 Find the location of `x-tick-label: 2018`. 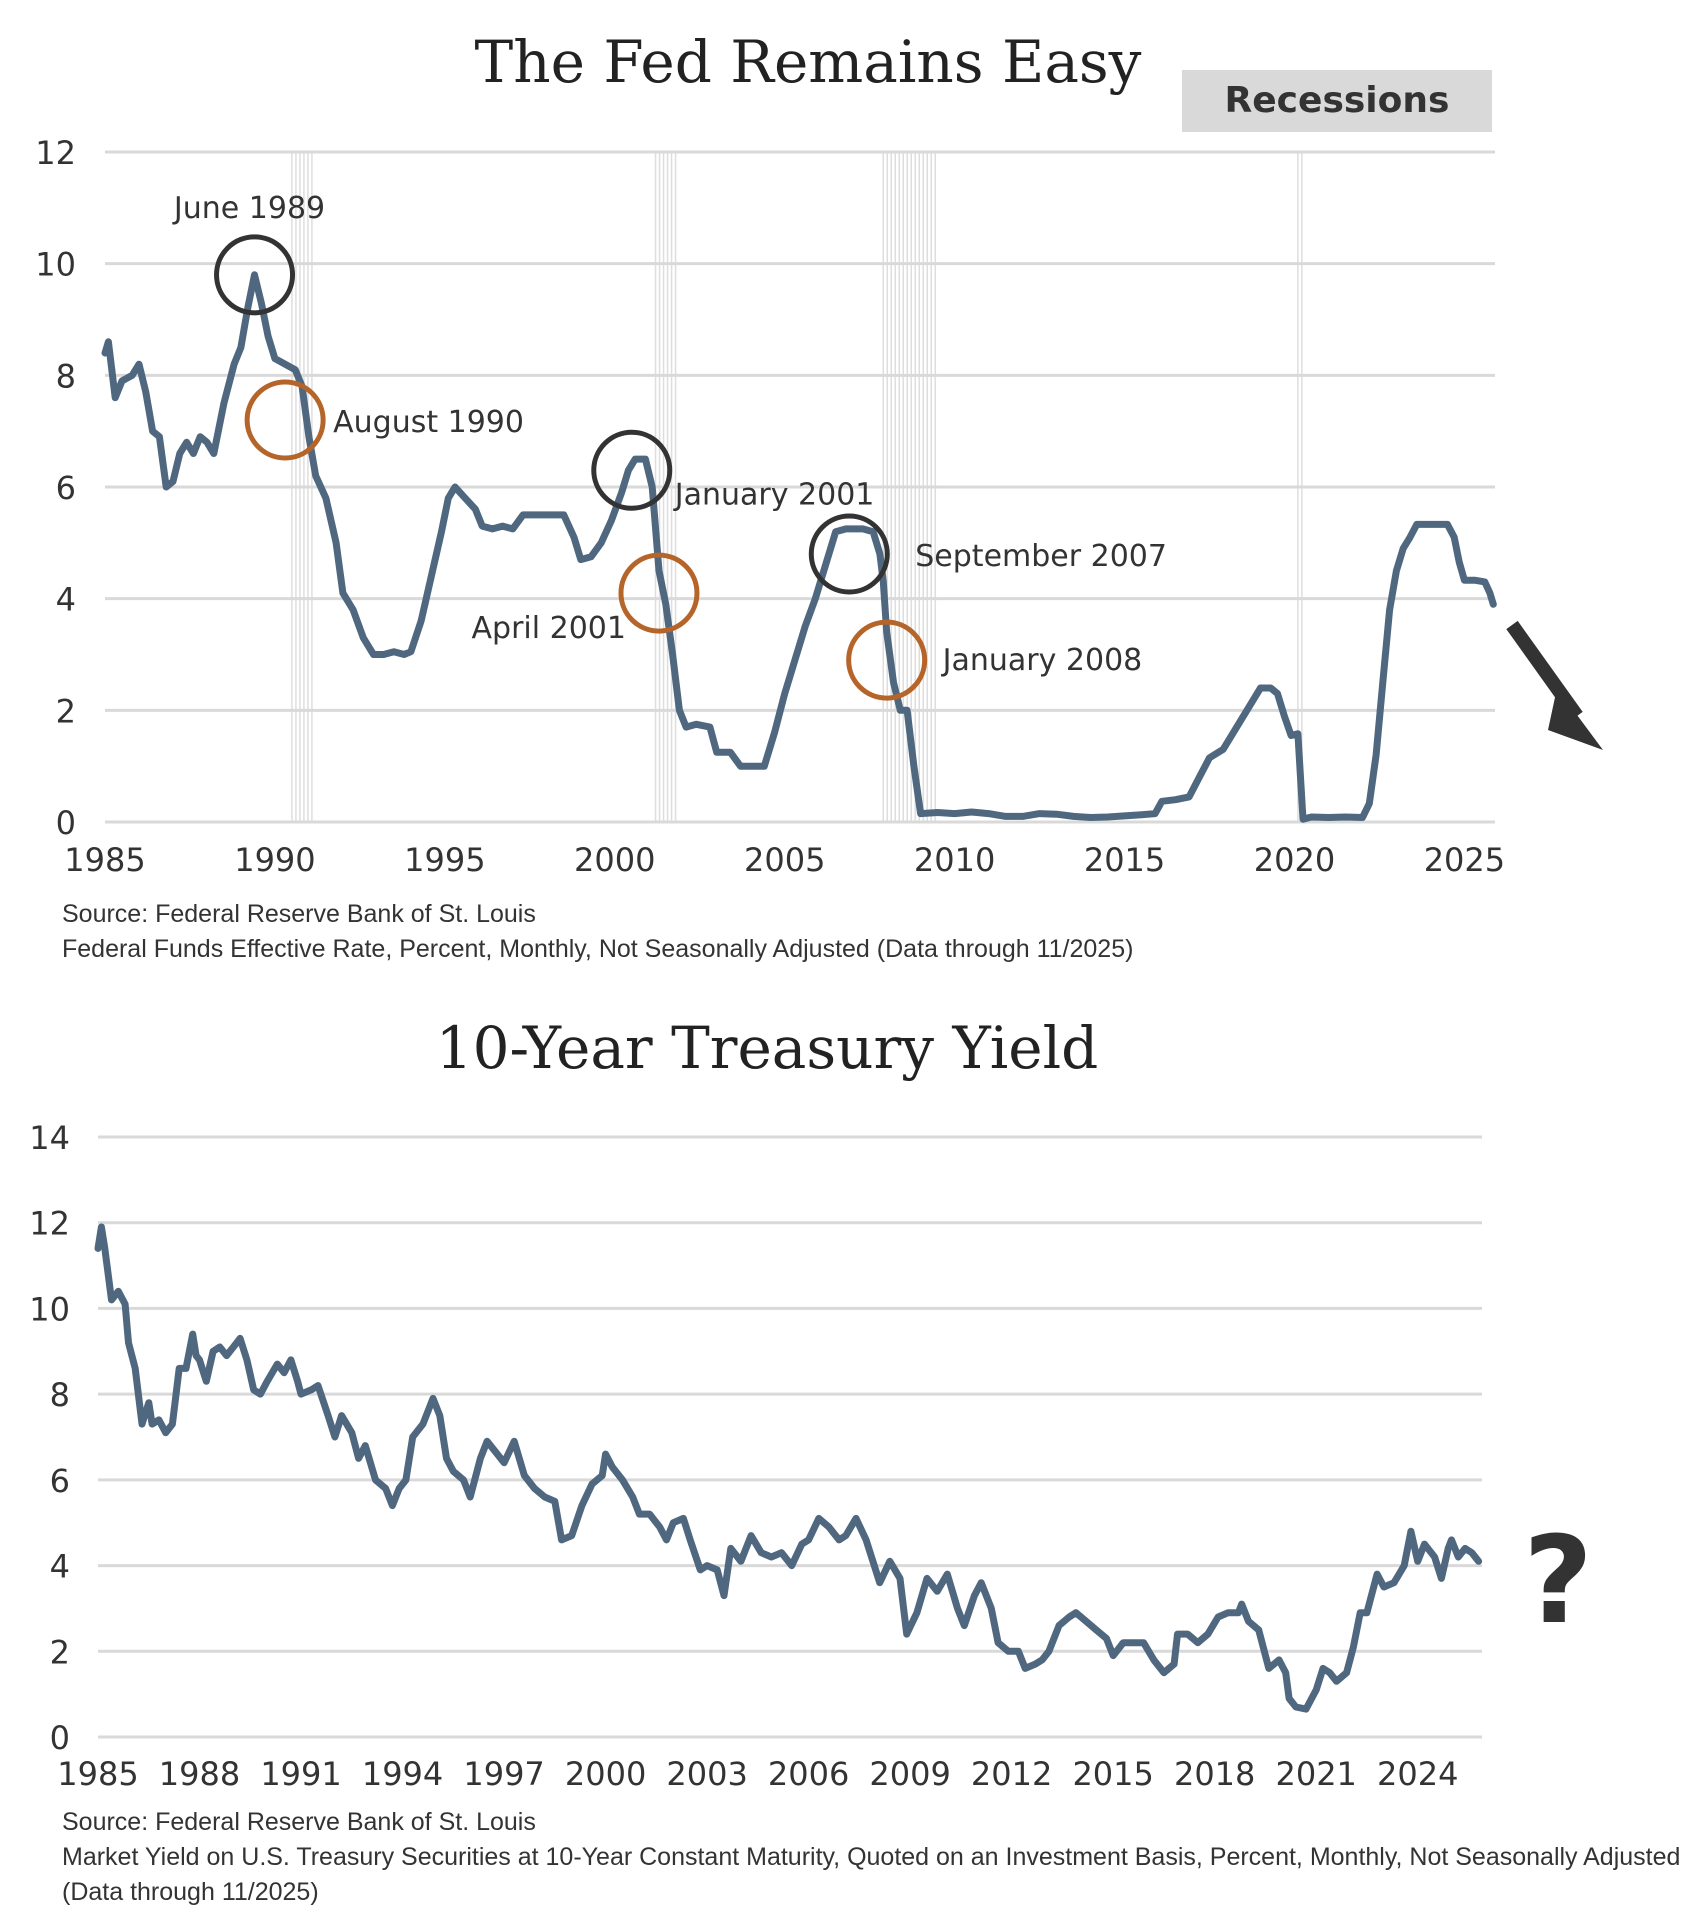

x-tick-label: 2018 is located at coordinates (1214, 1774).